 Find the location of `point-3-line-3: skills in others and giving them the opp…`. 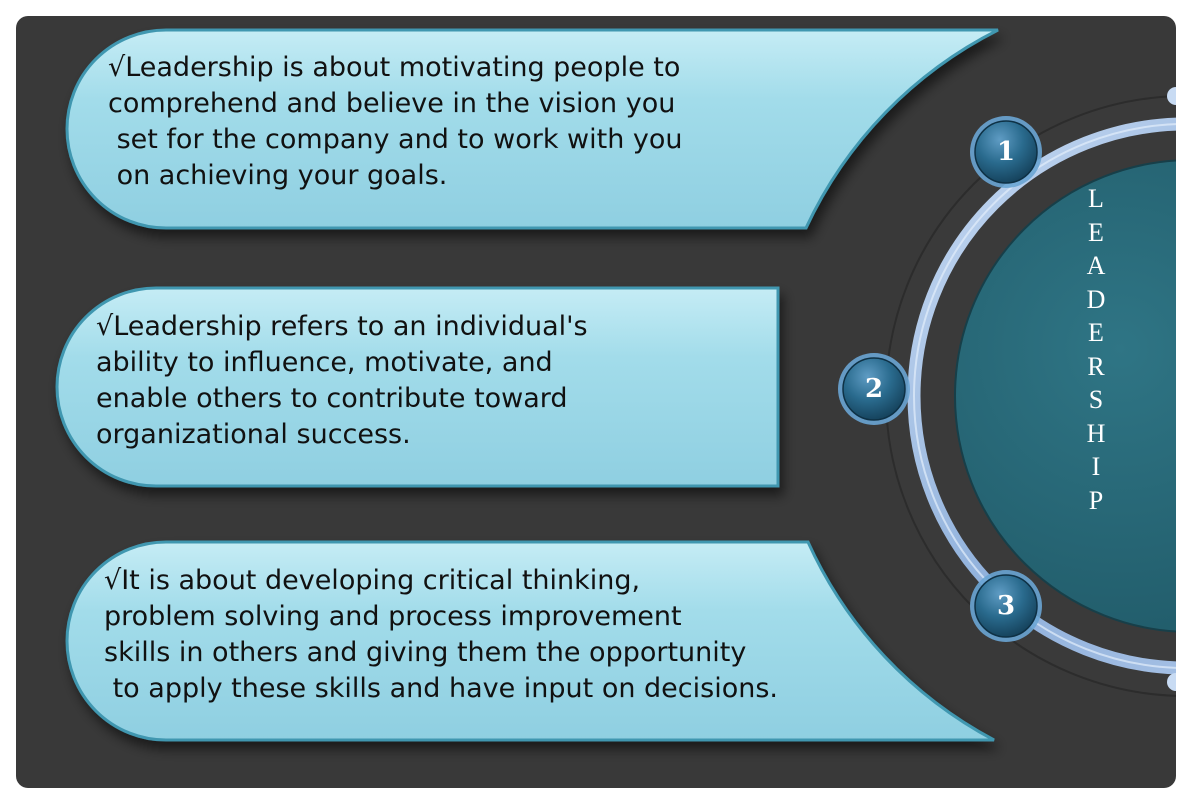

point-3-line-3: skills in others and giving them the opp… is located at coordinates (425, 652).